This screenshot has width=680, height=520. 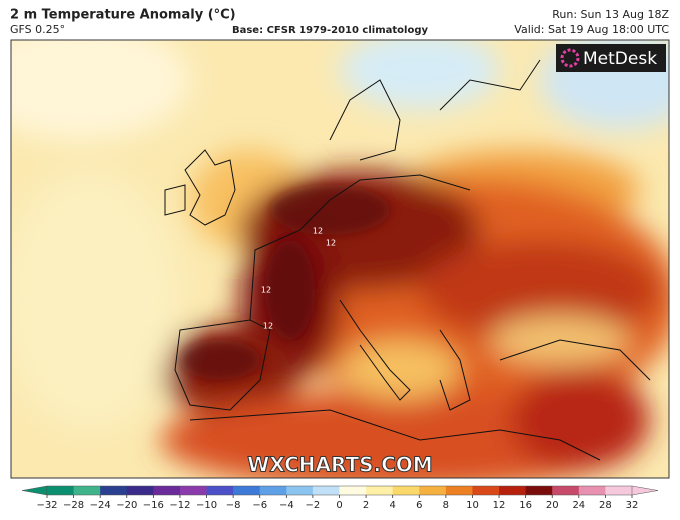 I want to click on colorbar-label: 32, so click(x=632, y=505).